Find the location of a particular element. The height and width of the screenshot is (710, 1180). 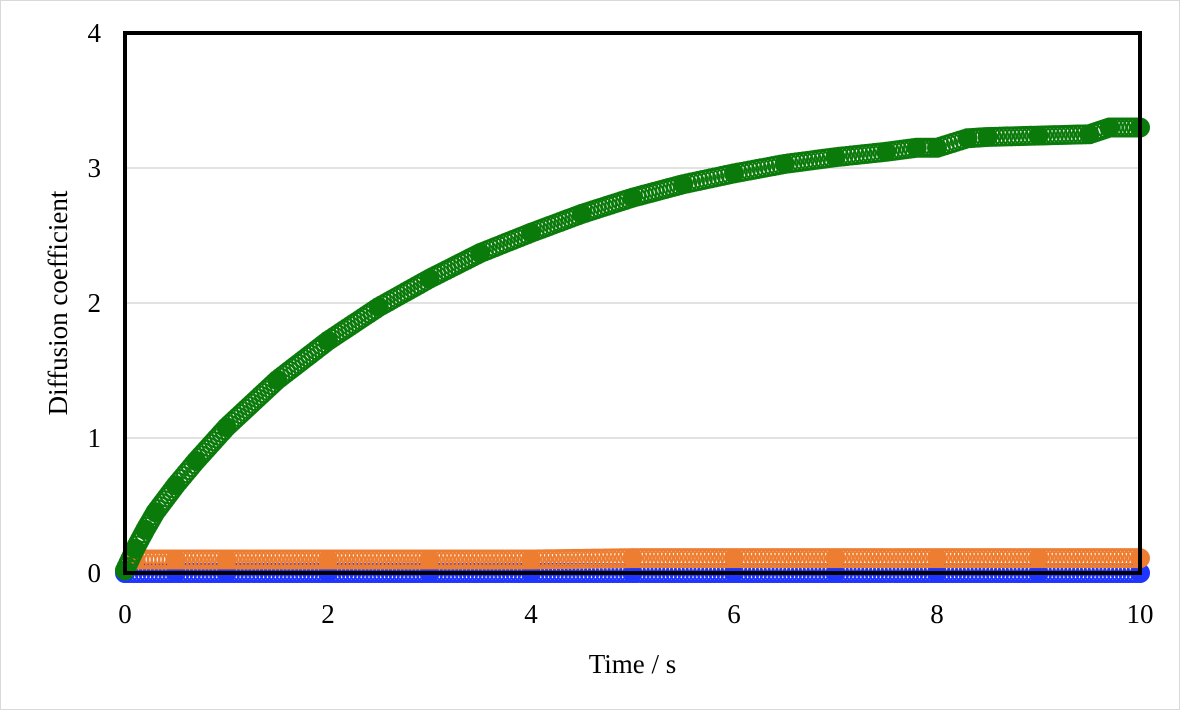

y-tick-label: 4 is located at coordinates (95, 33).